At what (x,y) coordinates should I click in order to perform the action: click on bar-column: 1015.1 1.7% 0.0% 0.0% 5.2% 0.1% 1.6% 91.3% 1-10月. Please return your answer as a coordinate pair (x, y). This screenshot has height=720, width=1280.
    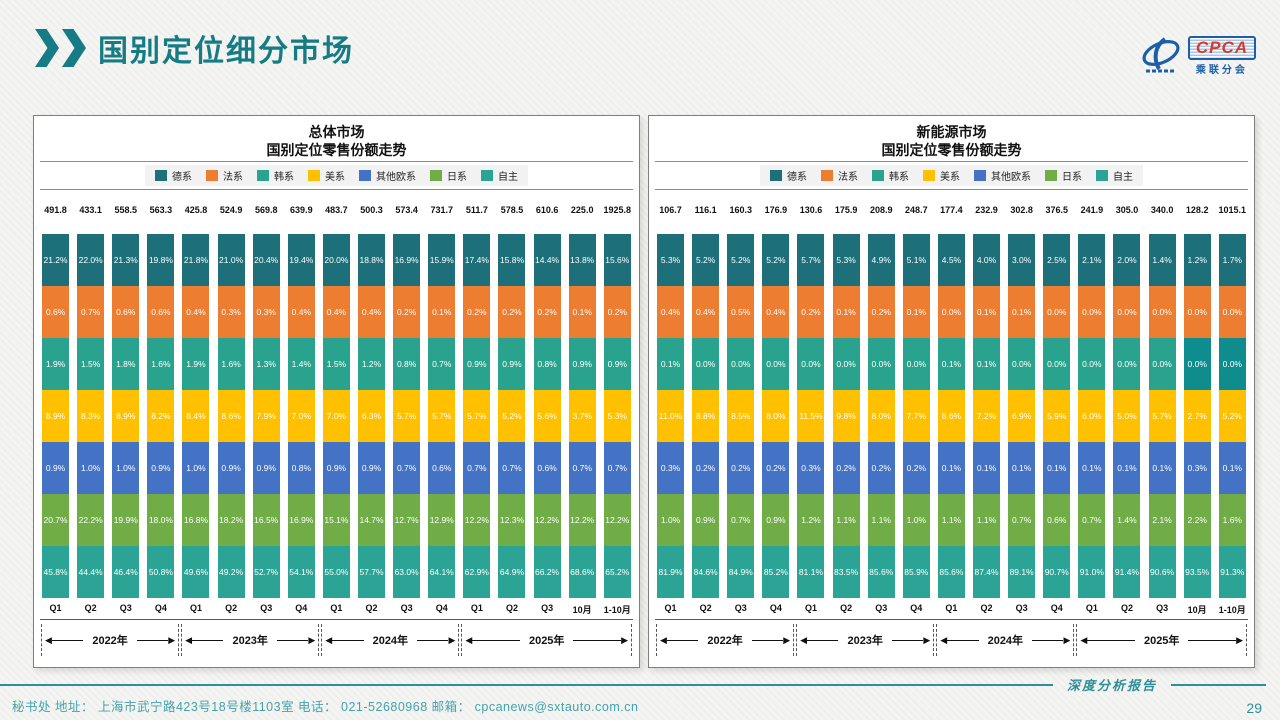
    Looking at the image, I should click on (1232, 410).